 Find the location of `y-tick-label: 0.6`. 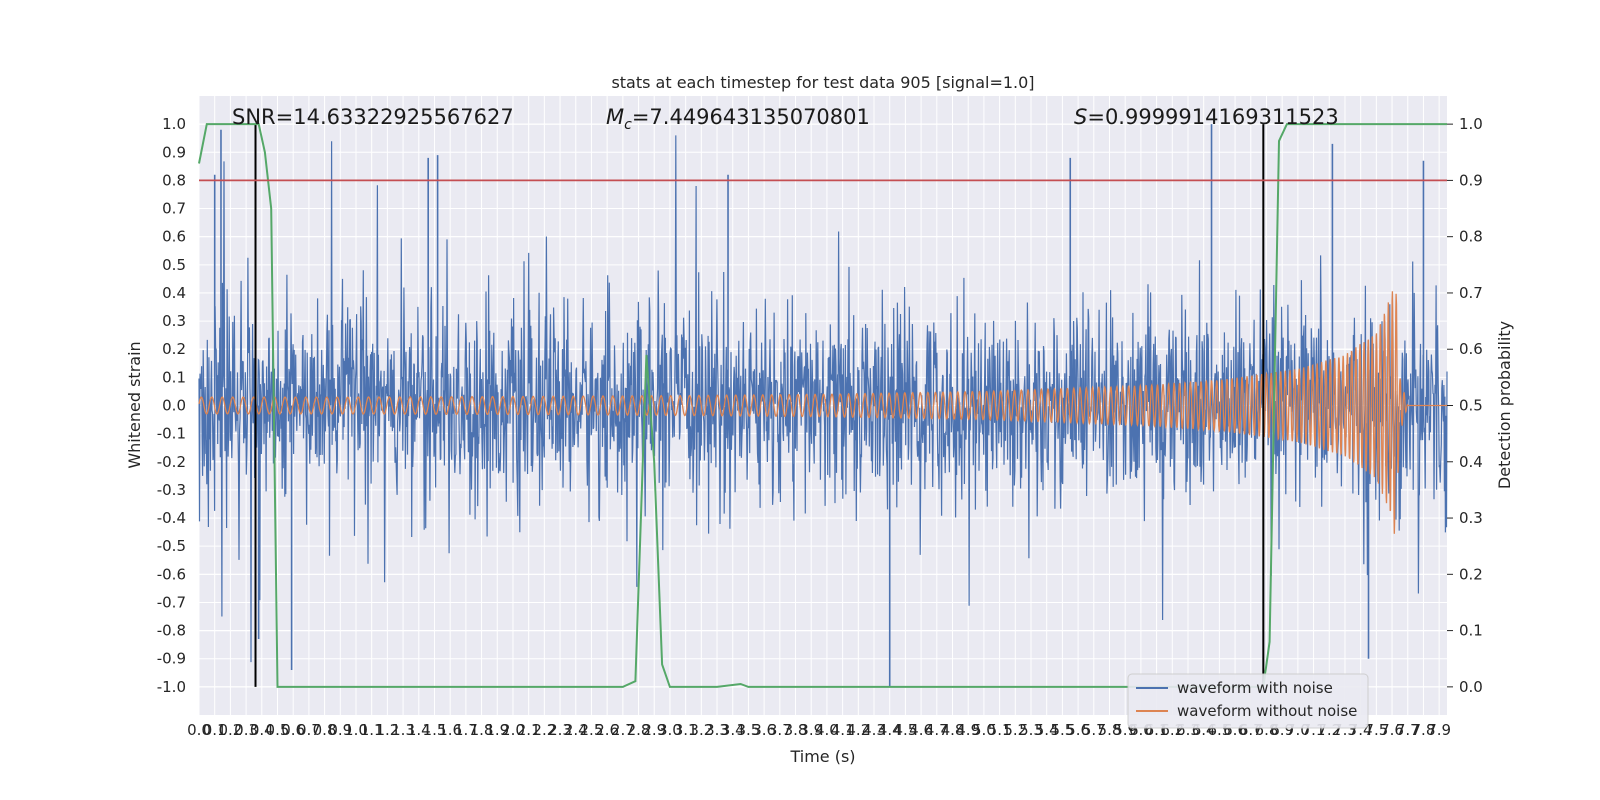

y-tick-label: 0.6 is located at coordinates (174, 237).